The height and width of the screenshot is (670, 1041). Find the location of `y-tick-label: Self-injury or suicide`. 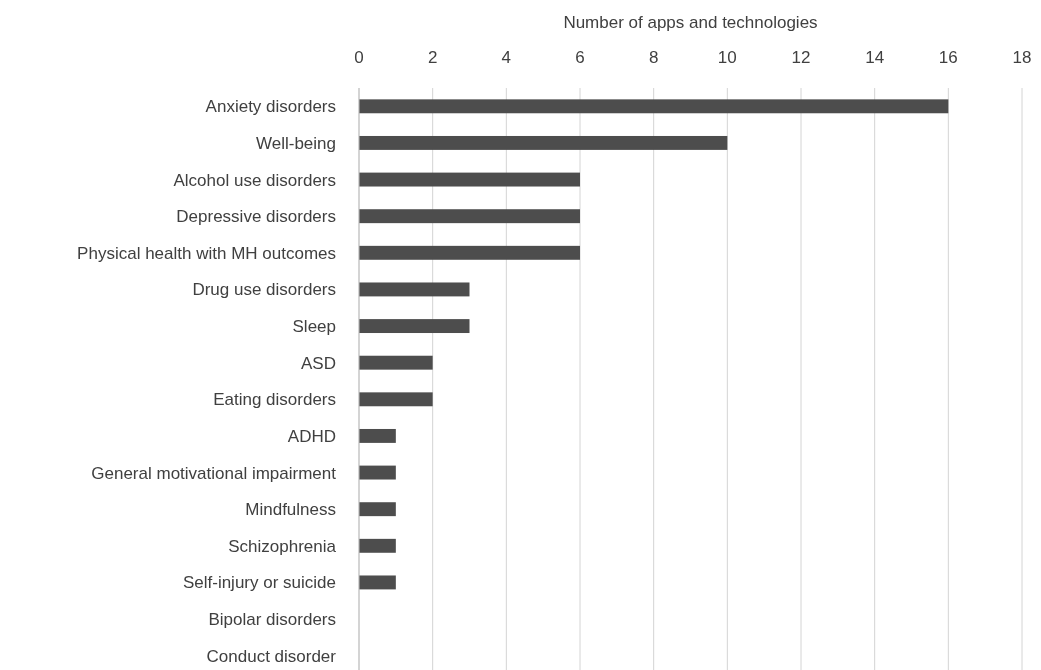

y-tick-label: Self-injury or suicide is located at coordinates (259, 583).